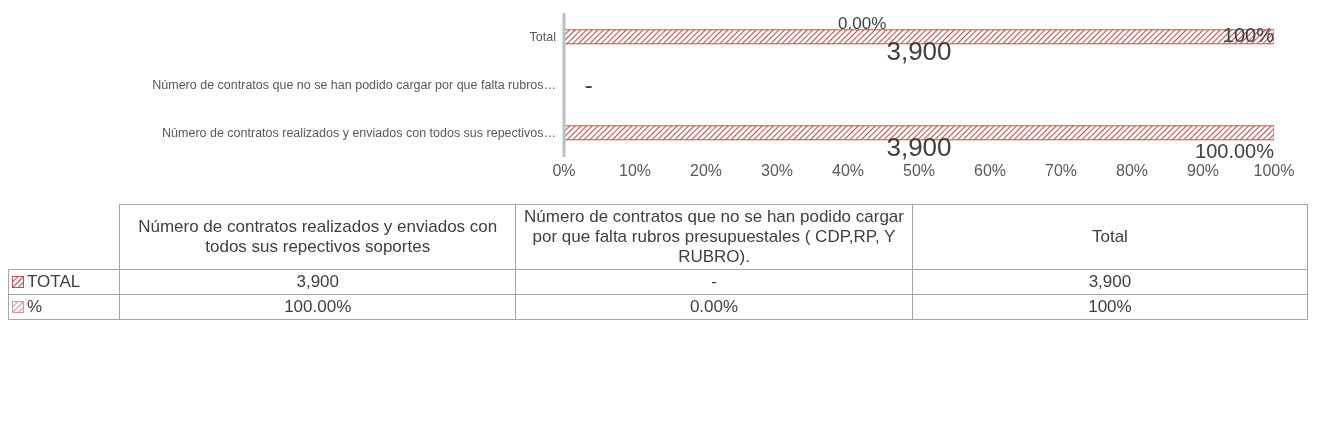  I want to click on text: Total, so click(1110, 237).